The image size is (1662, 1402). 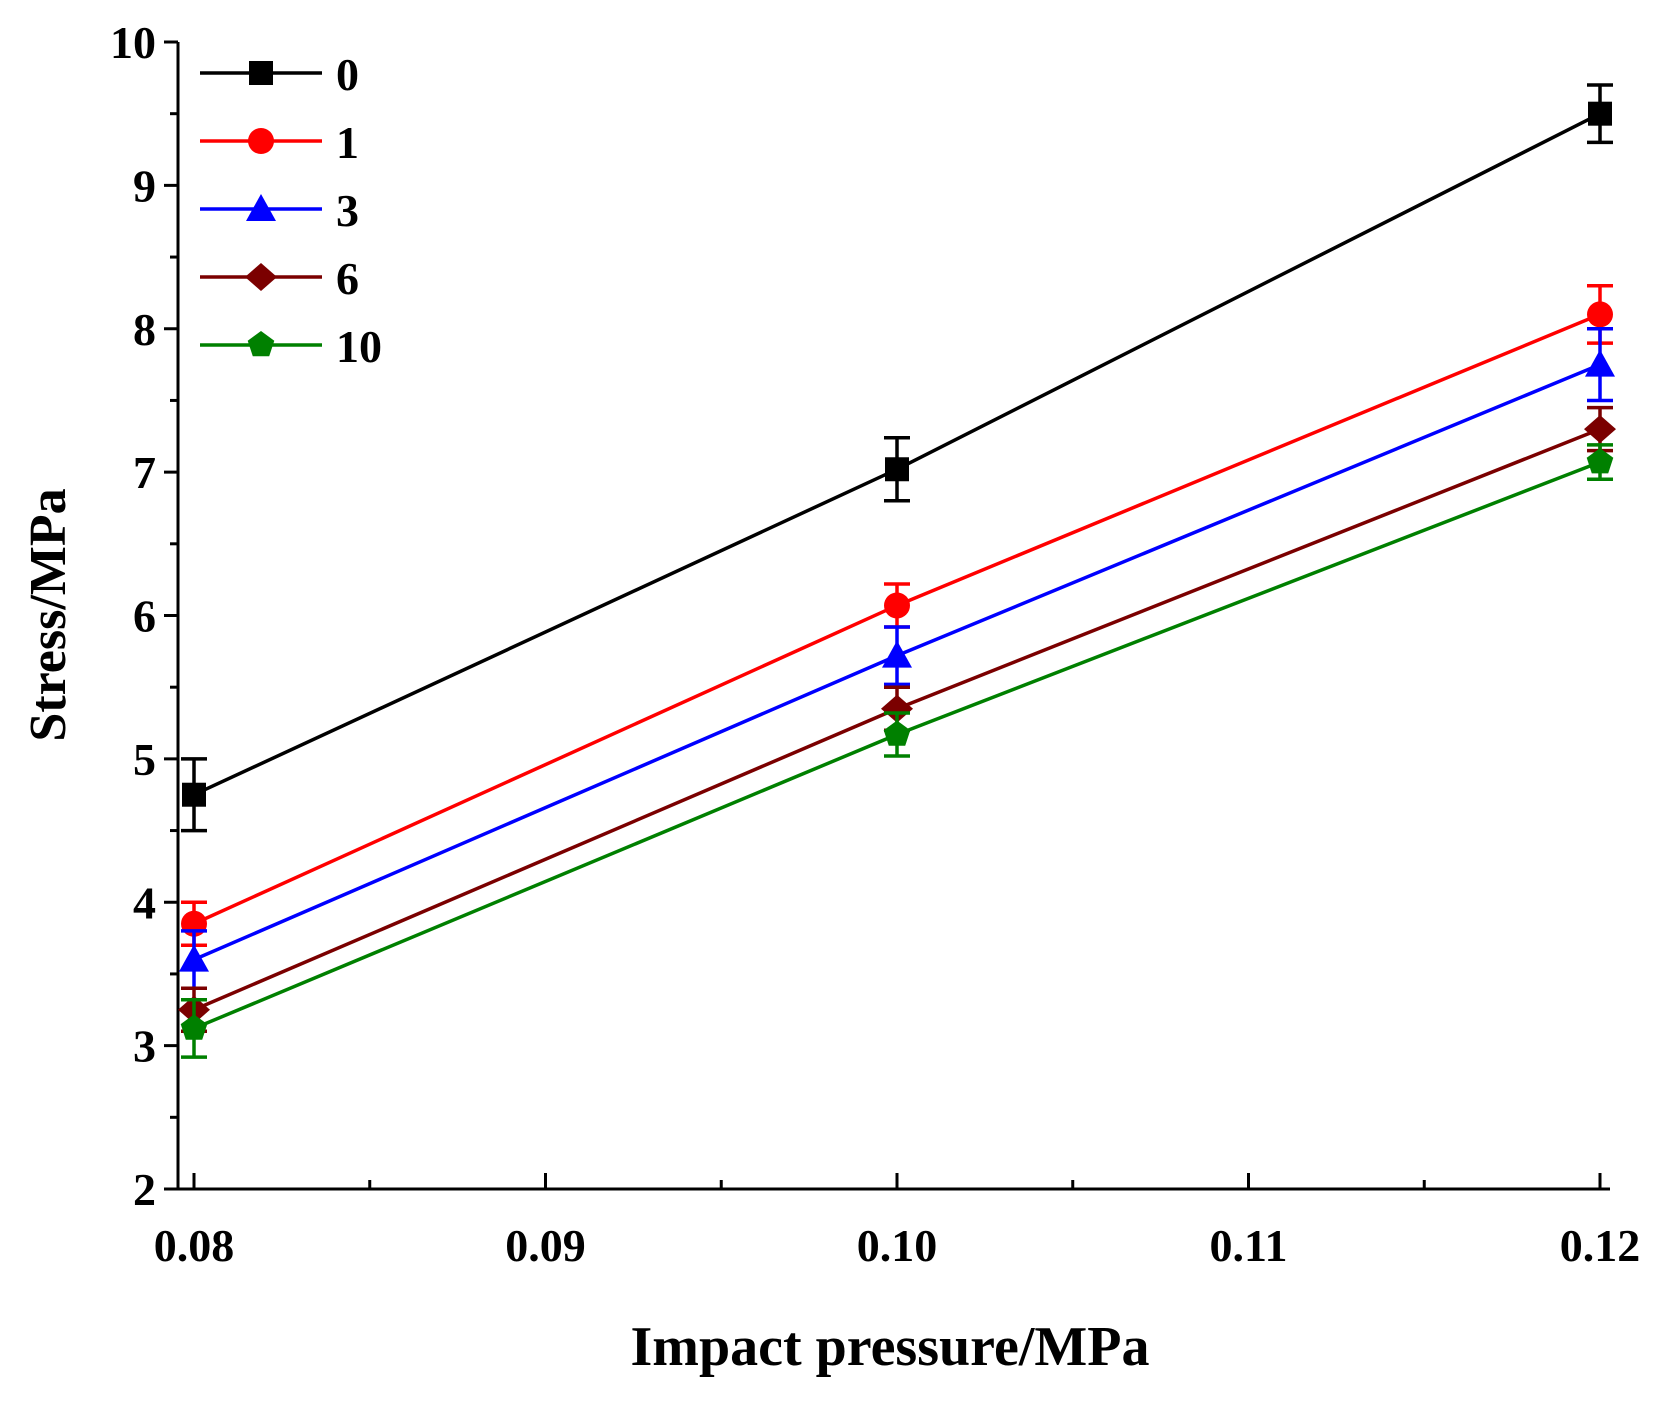 I want to click on legend-item: 10, so click(x=291, y=346).